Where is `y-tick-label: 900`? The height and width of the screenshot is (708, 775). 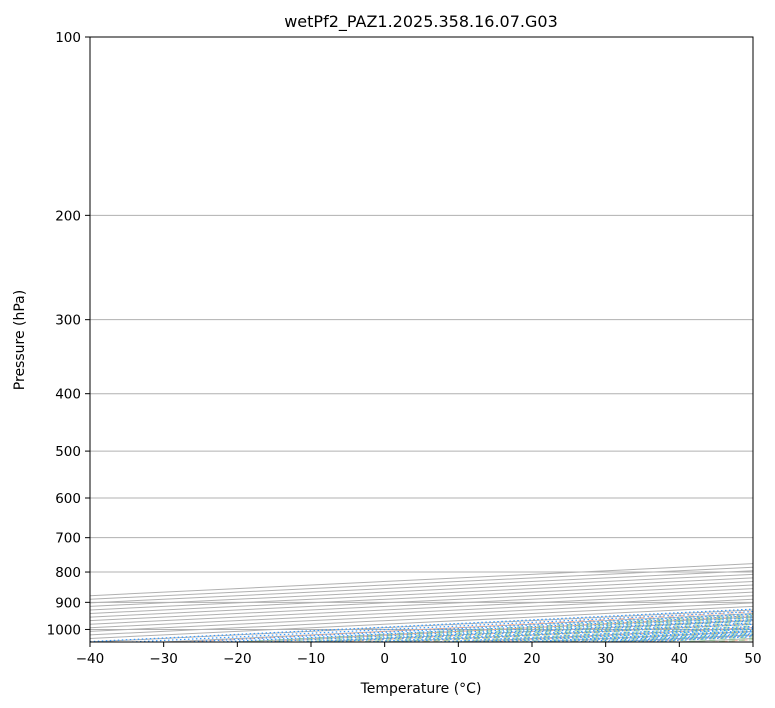 y-tick-label: 900 is located at coordinates (68, 603).